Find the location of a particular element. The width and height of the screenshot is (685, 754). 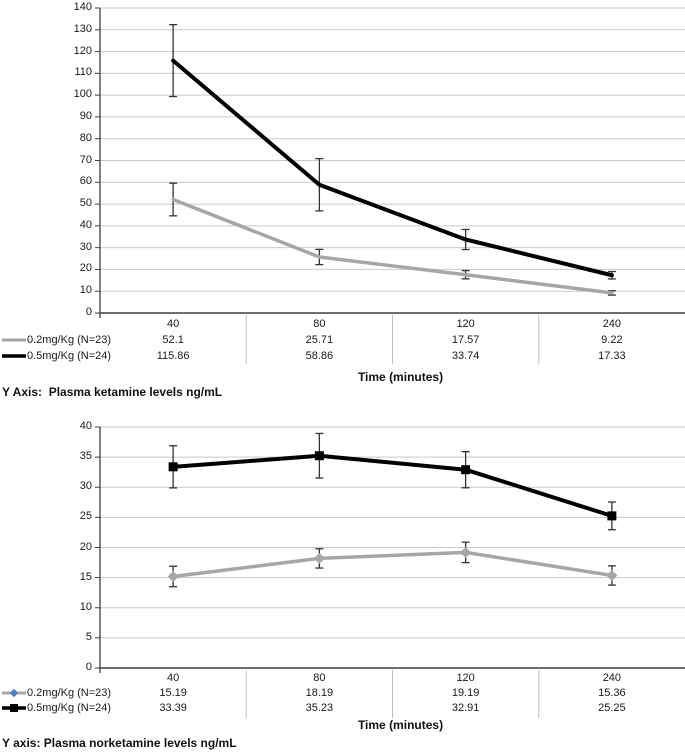

table-value: 58.86 is located at coordinates (319, 356).